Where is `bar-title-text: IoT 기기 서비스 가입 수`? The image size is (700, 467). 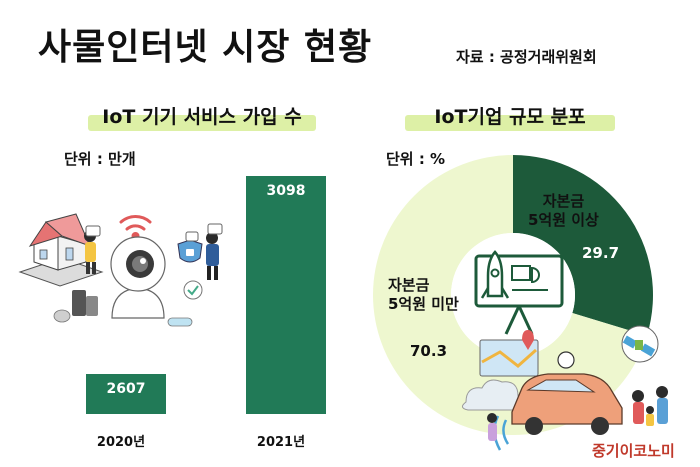
bar-title-text: IoT 기기 서비스 가입 수 is located at coordinates (202, 117).